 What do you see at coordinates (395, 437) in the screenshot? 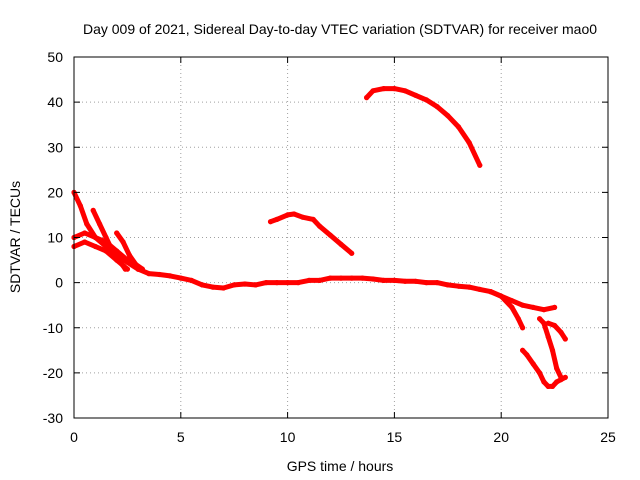
I see `x-tick-label: 15` at bounding box center [395, 437].